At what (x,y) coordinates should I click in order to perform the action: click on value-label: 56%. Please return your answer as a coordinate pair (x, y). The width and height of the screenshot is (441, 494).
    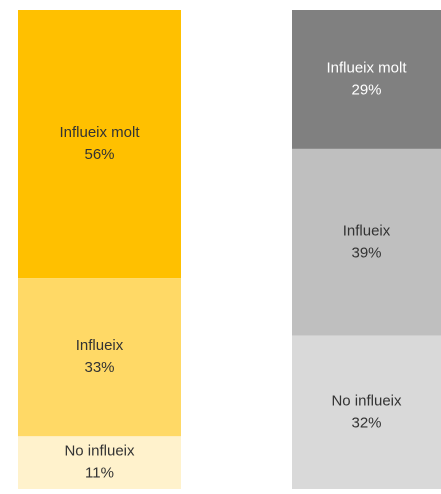
    Looking at the image, I should click on (99, 154).